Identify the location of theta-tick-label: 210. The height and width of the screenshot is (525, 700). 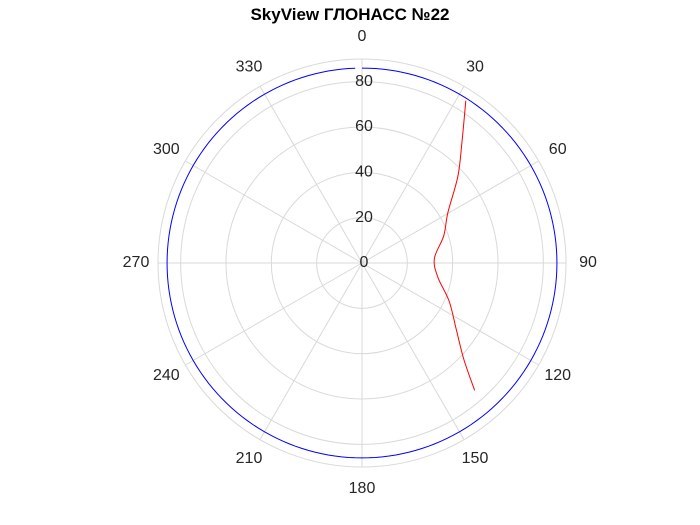
(249, 458).